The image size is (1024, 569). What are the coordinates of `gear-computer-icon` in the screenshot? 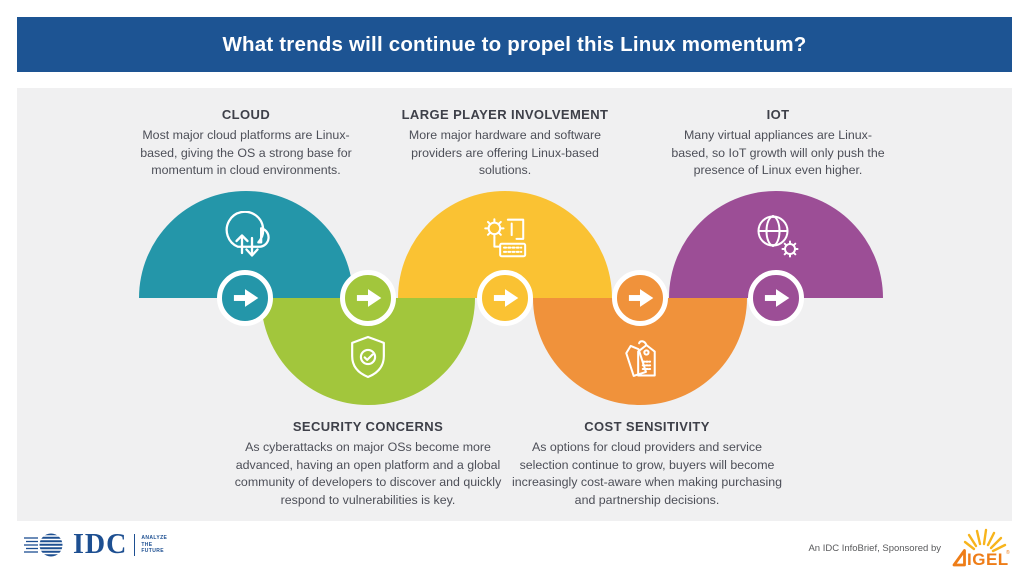 It's located at (504, 237).